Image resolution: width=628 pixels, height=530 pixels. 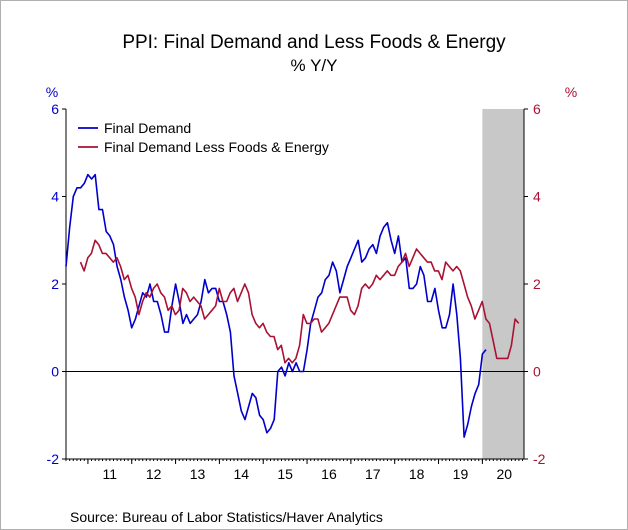 What do you see at coordinates (314, 65) in the screenshot?
I see `chart-subtitle: % Y/Y` at bounding box center [314, 65].